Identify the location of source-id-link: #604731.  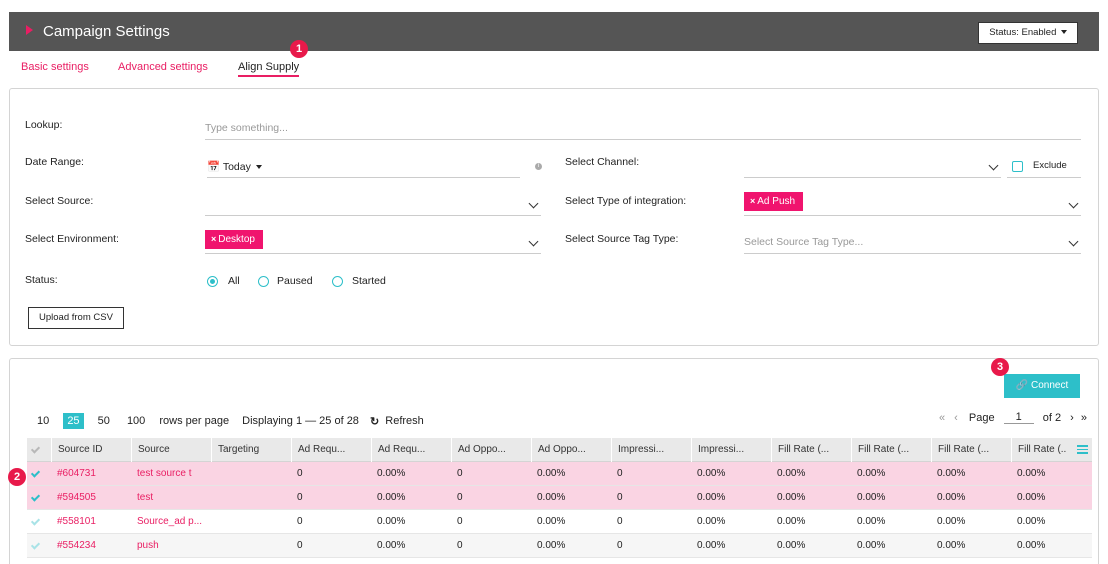
(76, 473).